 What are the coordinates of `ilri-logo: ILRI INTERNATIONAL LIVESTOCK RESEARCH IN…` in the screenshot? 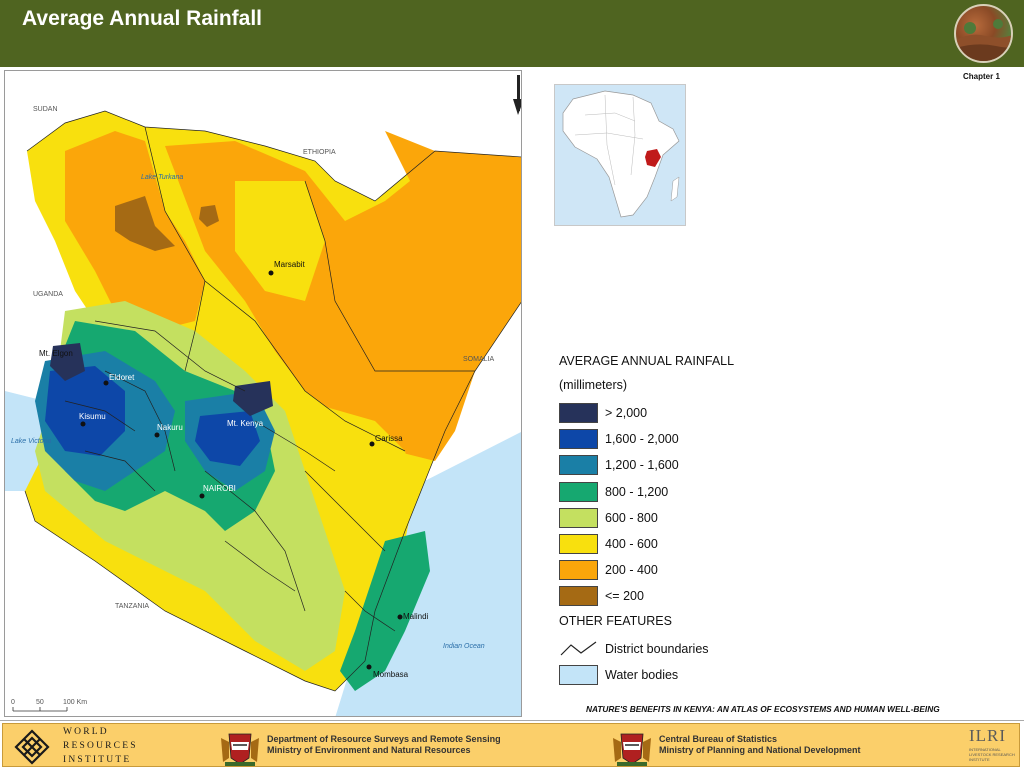 It's located at (993, 747).